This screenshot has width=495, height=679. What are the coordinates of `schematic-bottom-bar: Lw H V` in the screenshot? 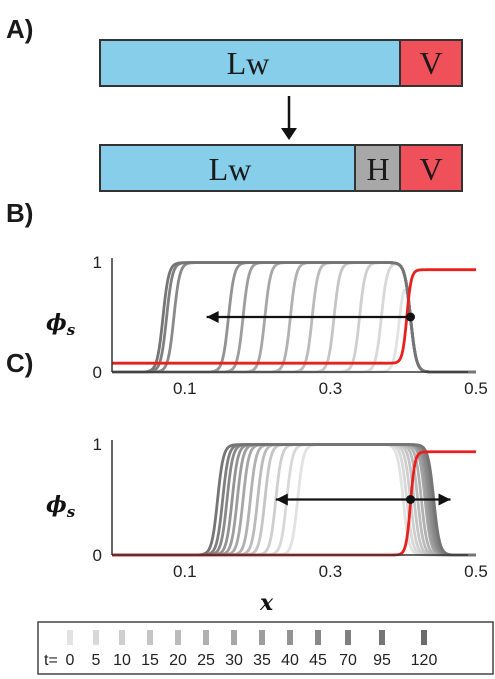 It's located at (281, 168).